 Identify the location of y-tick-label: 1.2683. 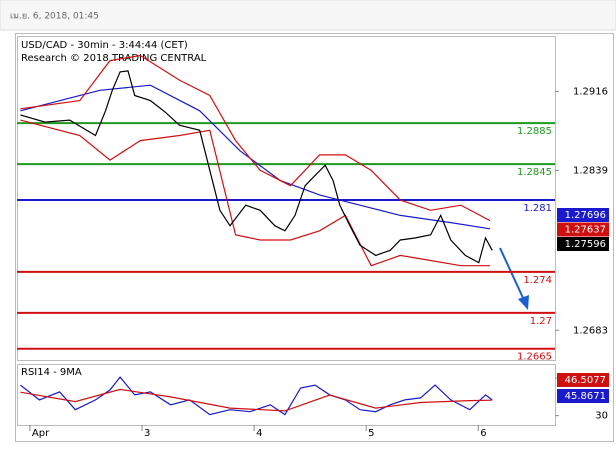
(590, 330).